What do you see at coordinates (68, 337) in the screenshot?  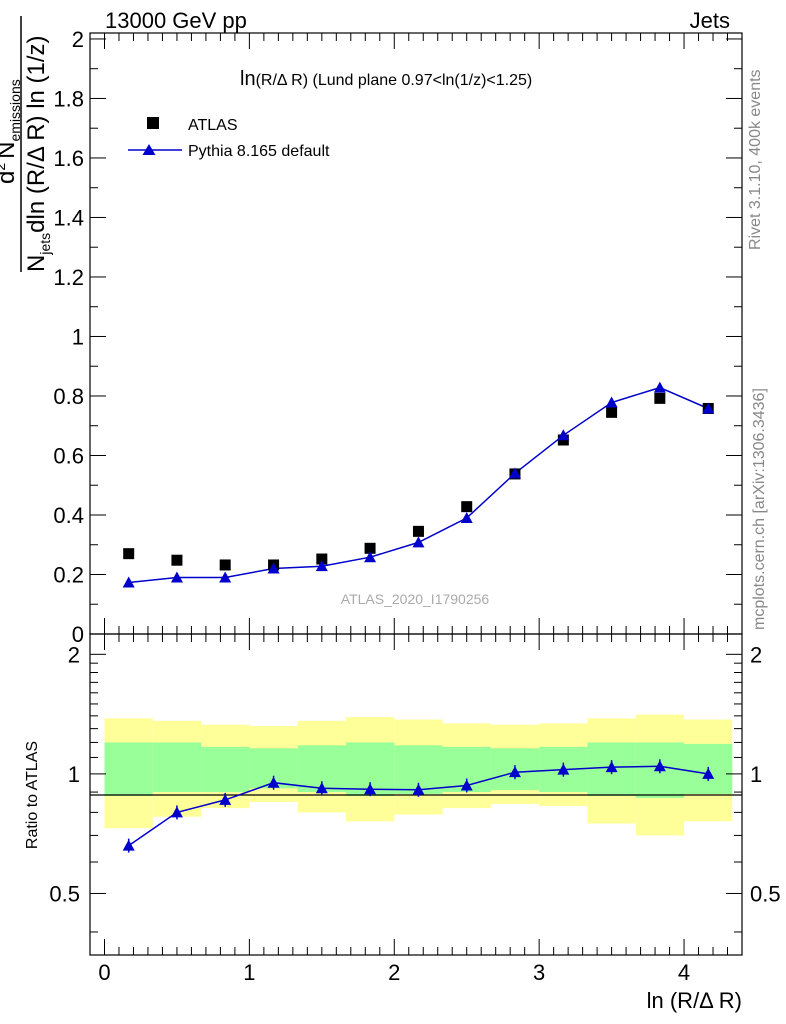 I see `main-y-tick-labels: 0 0.2 0.4 0.6 0.8 1 1.2 1.4 1.6 1.8 2` at bounding box center [68, 337].